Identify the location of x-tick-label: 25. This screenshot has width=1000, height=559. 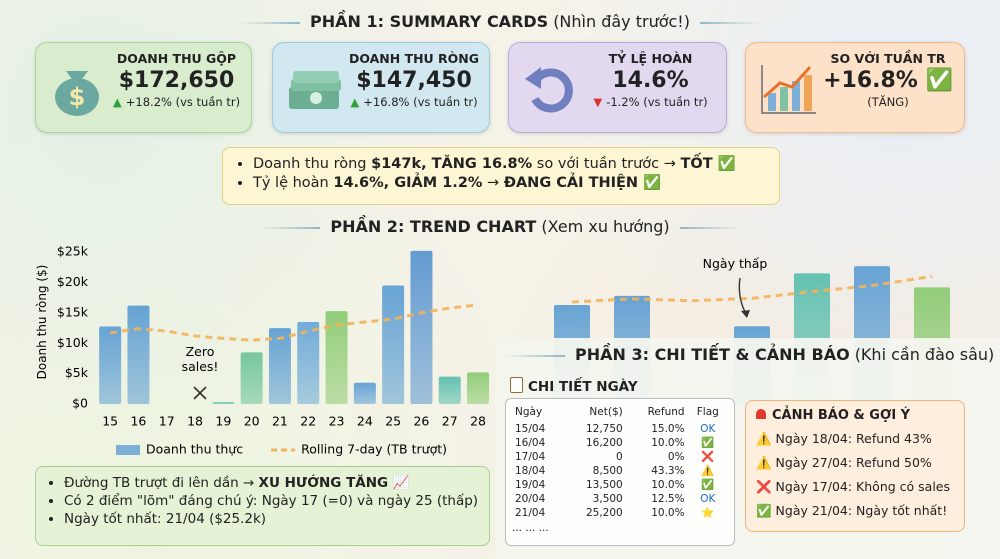
(393, 421).